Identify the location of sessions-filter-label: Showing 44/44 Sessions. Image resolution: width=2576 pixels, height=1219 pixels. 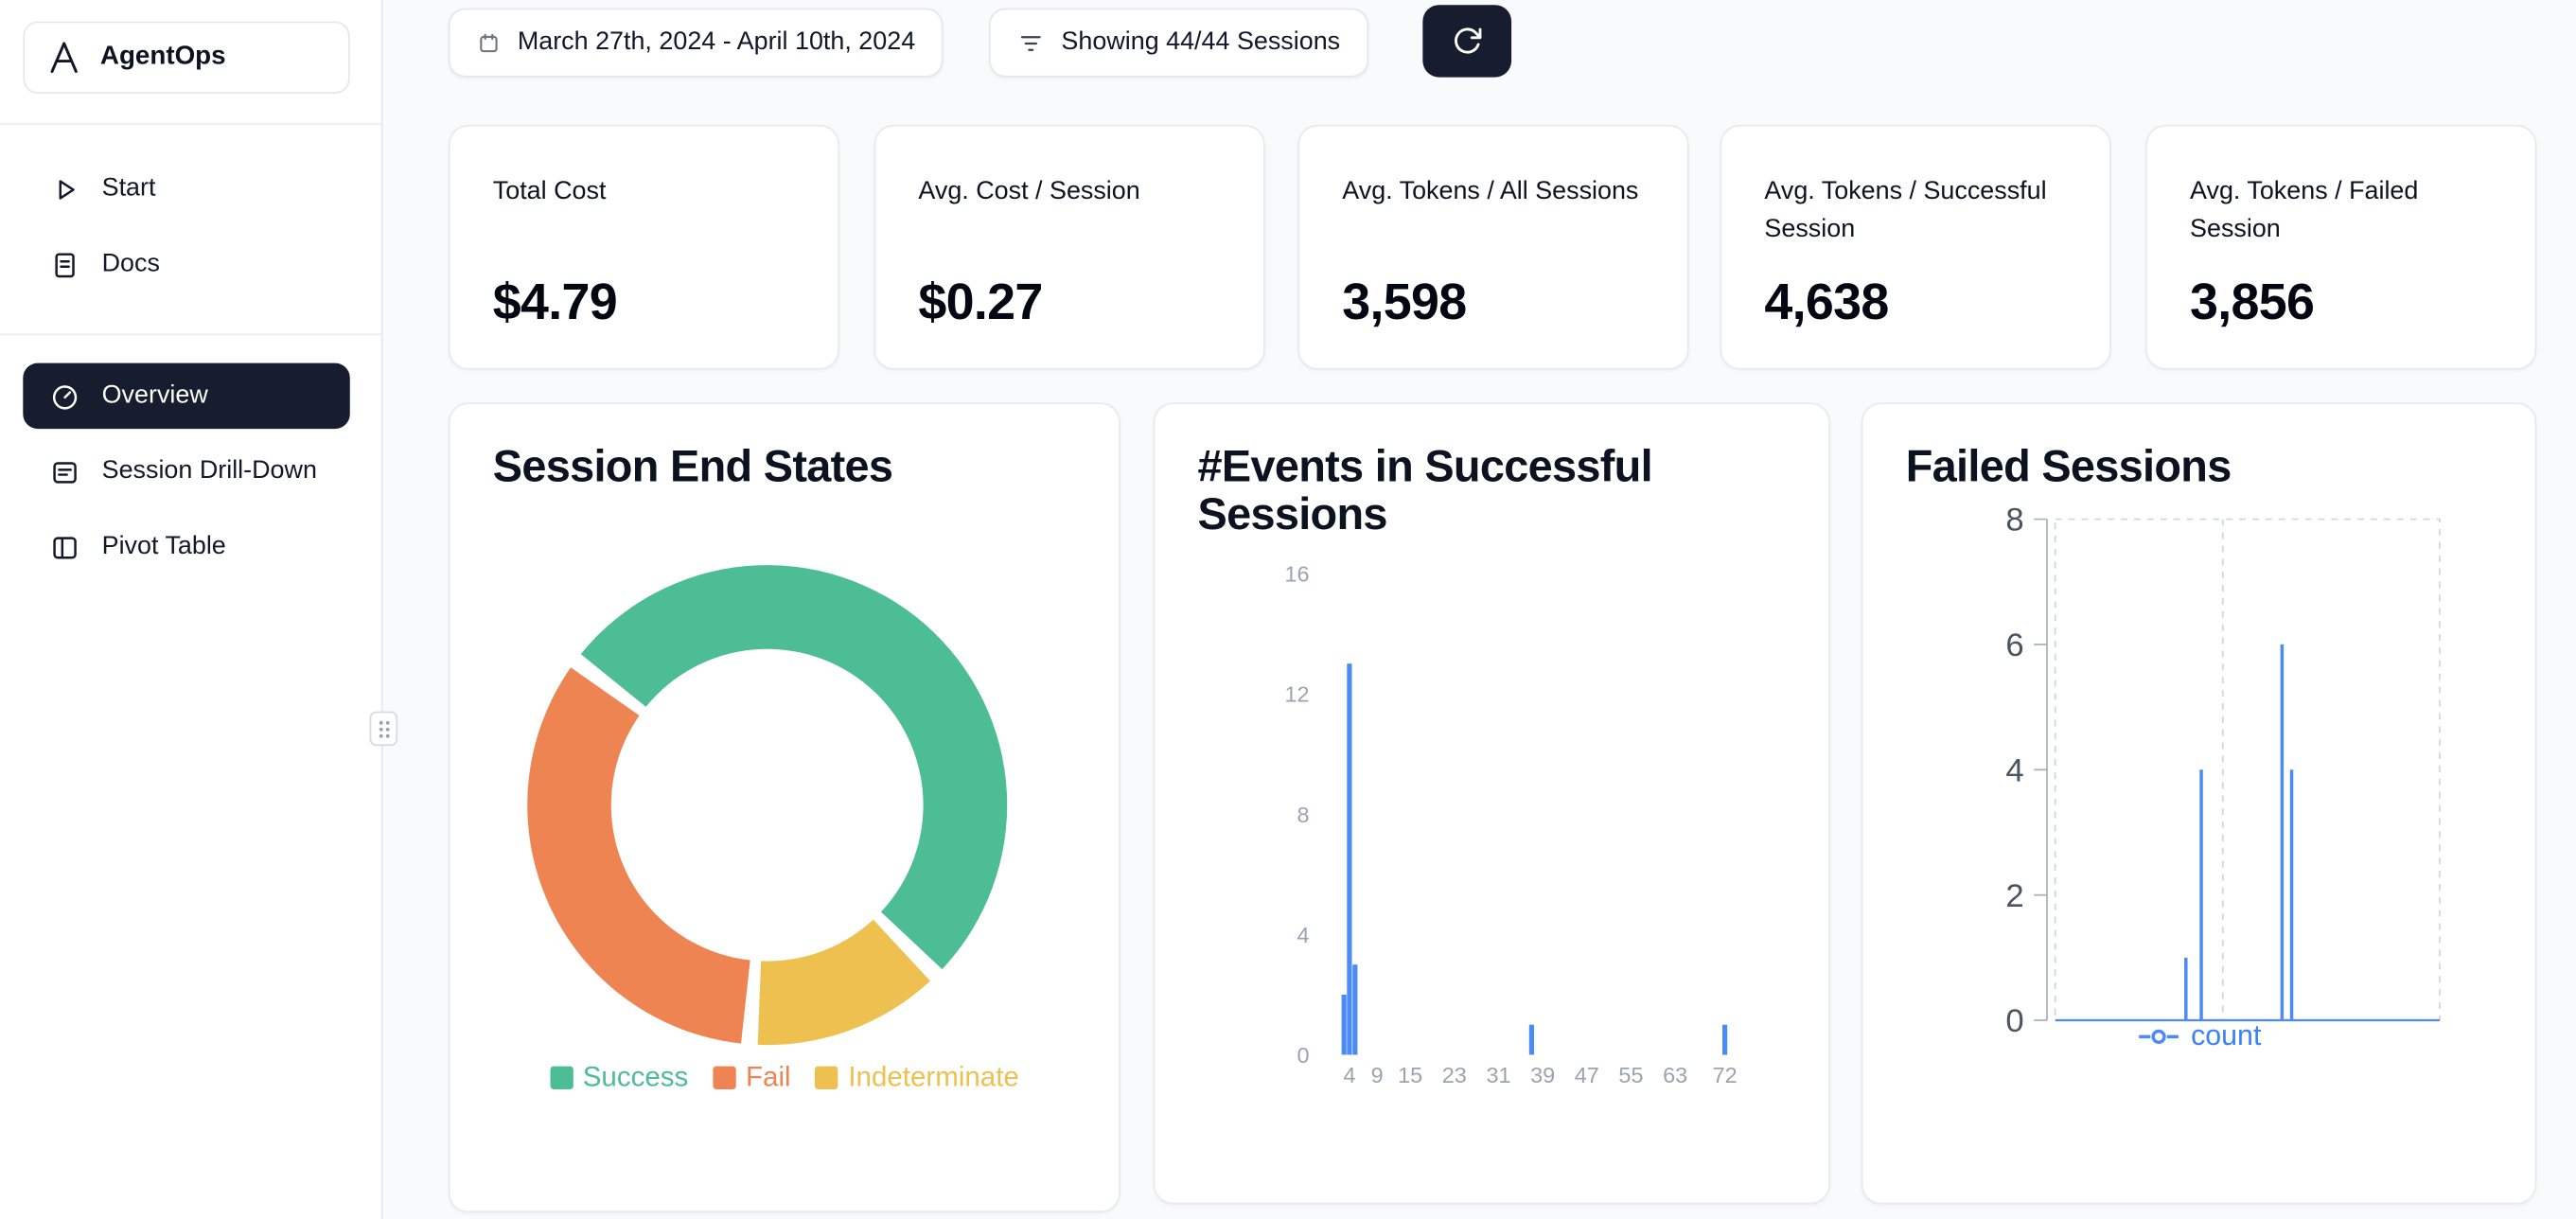
(1201, 42).